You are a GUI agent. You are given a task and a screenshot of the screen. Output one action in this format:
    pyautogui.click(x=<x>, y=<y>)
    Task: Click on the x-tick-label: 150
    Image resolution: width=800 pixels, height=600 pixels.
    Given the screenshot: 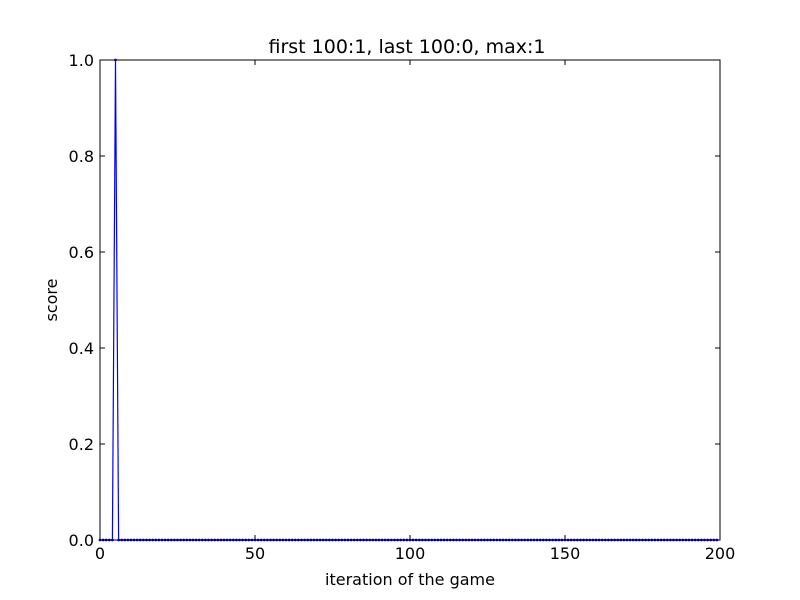 What is the action you would take?
    pyautogui.click(x=565, y=553)
    